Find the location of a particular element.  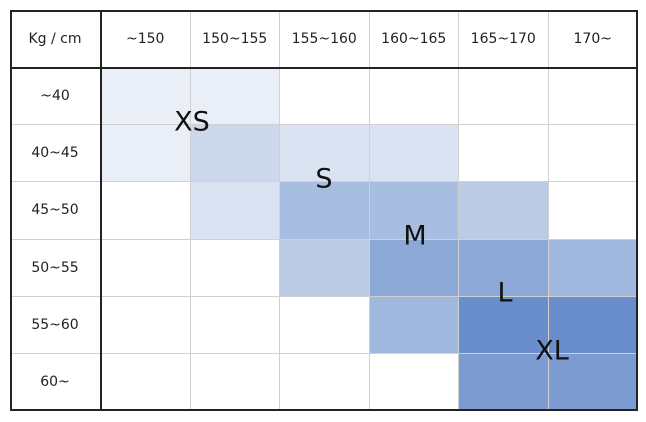

row-header: 40~45 is located at coordinates (55, 154).